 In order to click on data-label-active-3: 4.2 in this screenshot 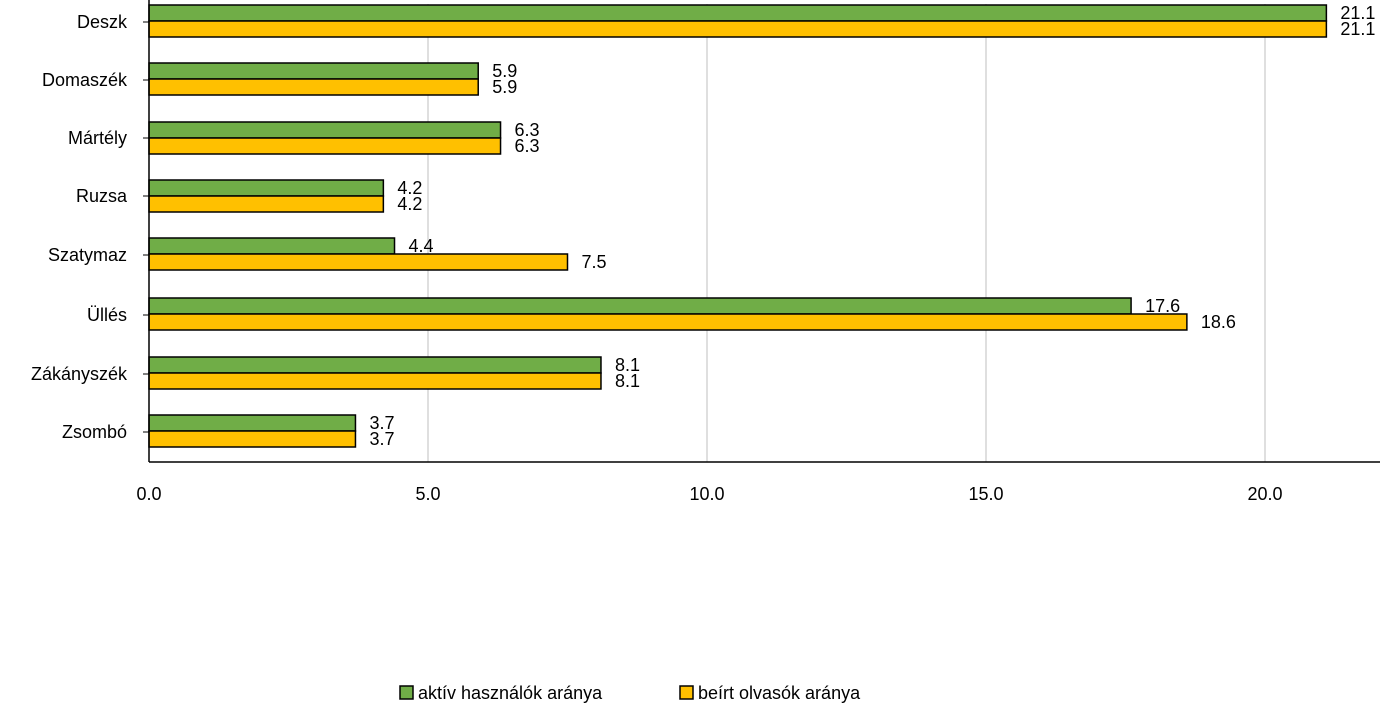, I will do `click(409, 188)`.